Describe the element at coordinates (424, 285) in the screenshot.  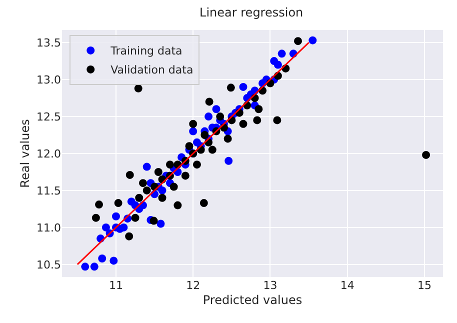
I see `x-tick-label: 15` at that location.